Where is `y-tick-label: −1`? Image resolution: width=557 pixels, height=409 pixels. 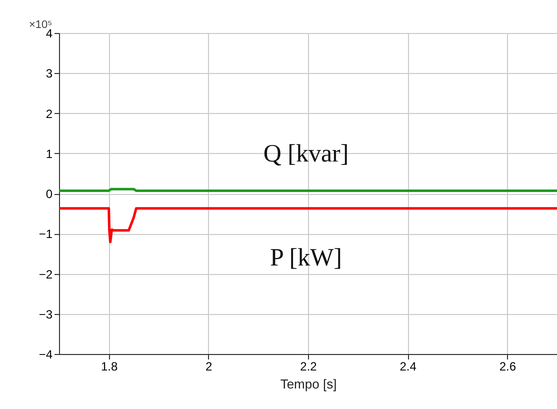 y-tick-label: −1 is located at coordinates (45, 234).